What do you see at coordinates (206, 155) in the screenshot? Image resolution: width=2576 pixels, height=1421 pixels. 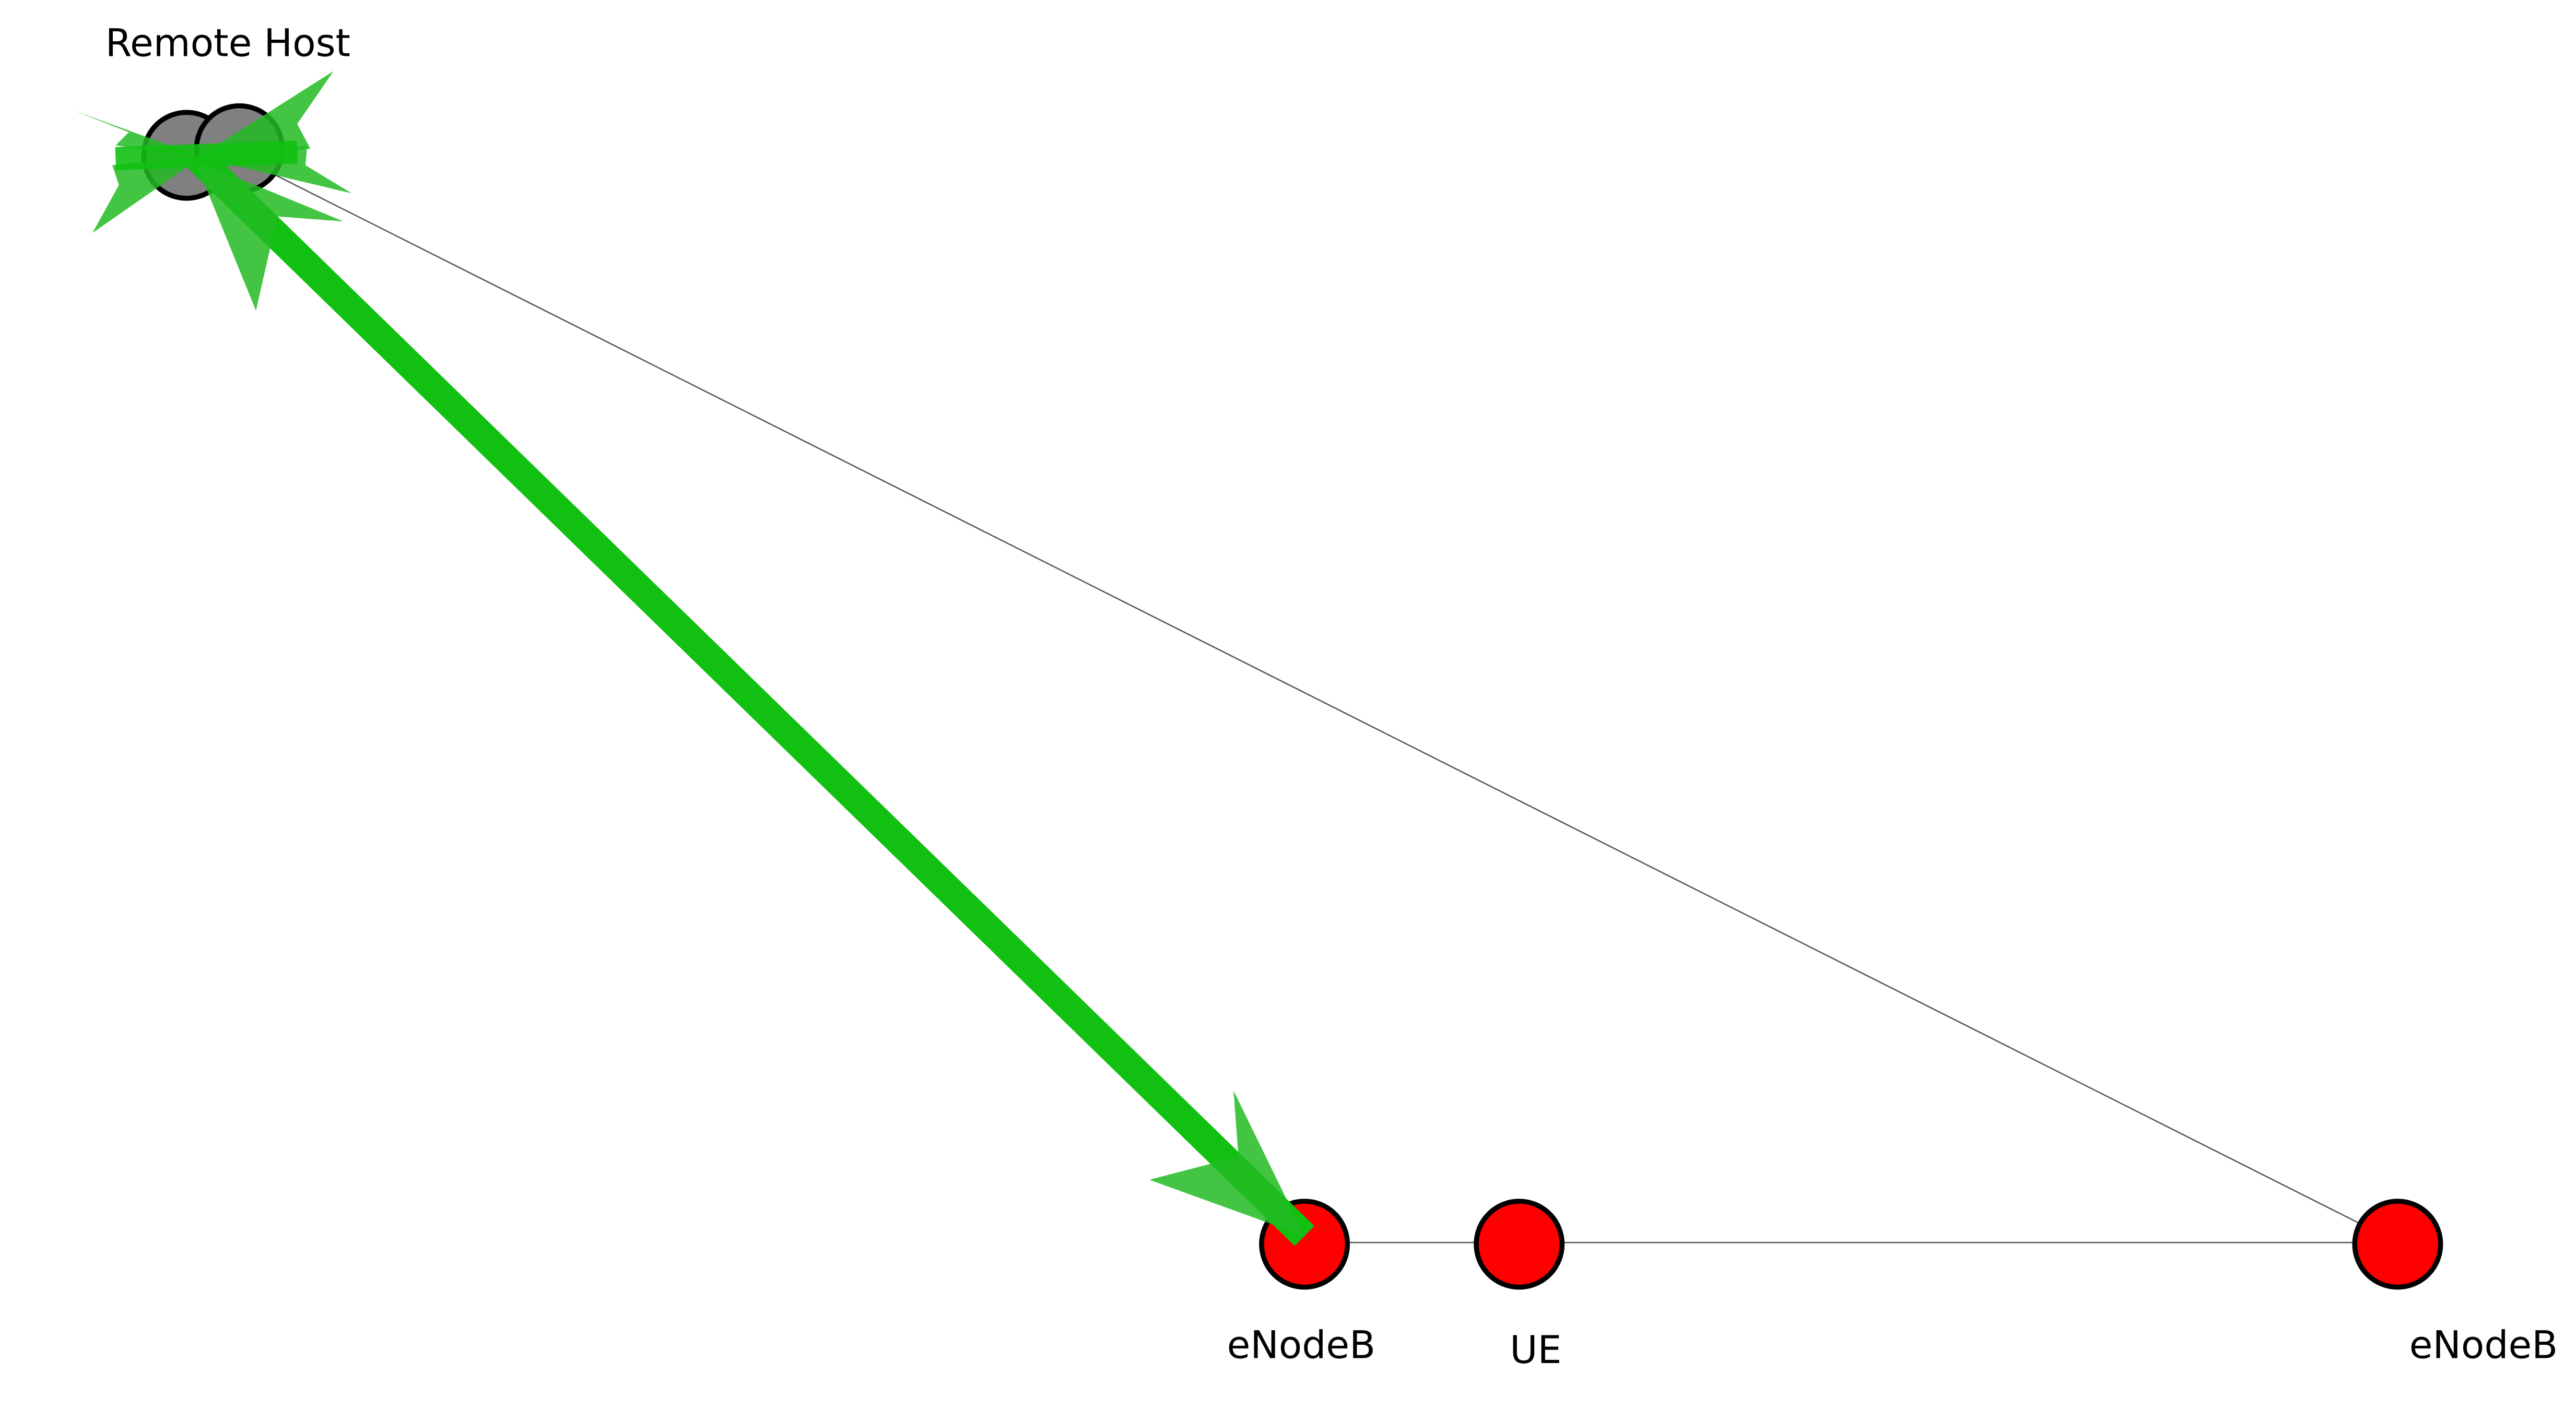 I see `flow-stub-remote-host-horizontal` at bounding box center [206, 155].